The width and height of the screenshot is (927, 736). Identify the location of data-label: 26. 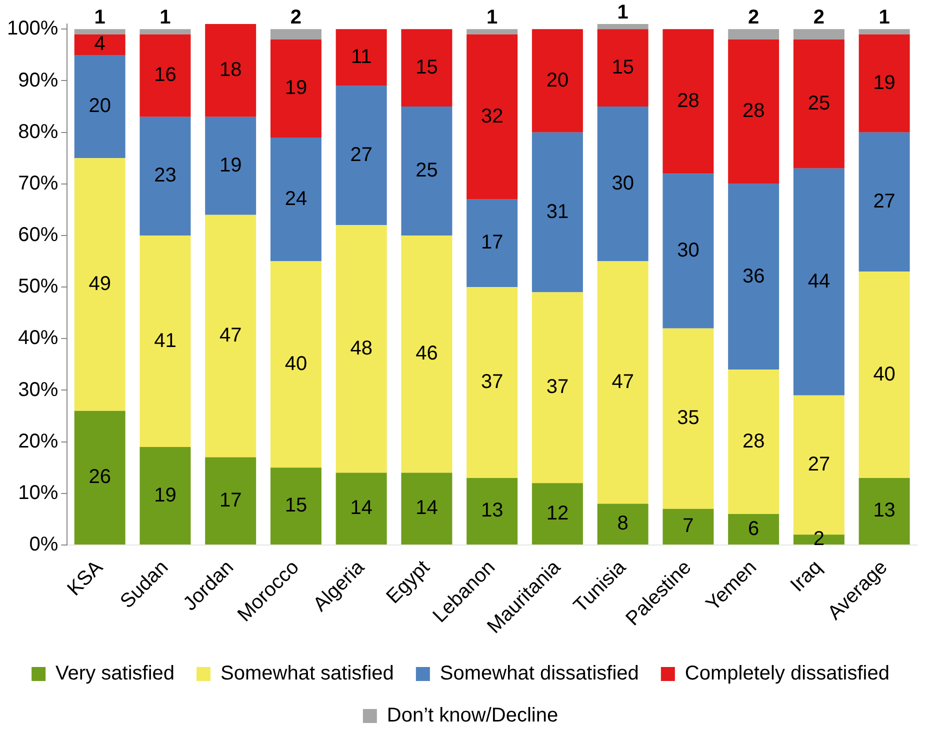
(99, 477).